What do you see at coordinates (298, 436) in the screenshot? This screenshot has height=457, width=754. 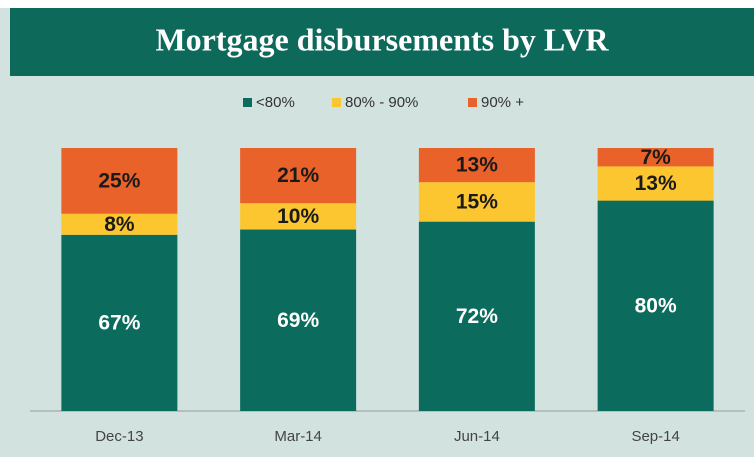 I see `x-tick-label: Mar-14` at bounding box center [298, 436].